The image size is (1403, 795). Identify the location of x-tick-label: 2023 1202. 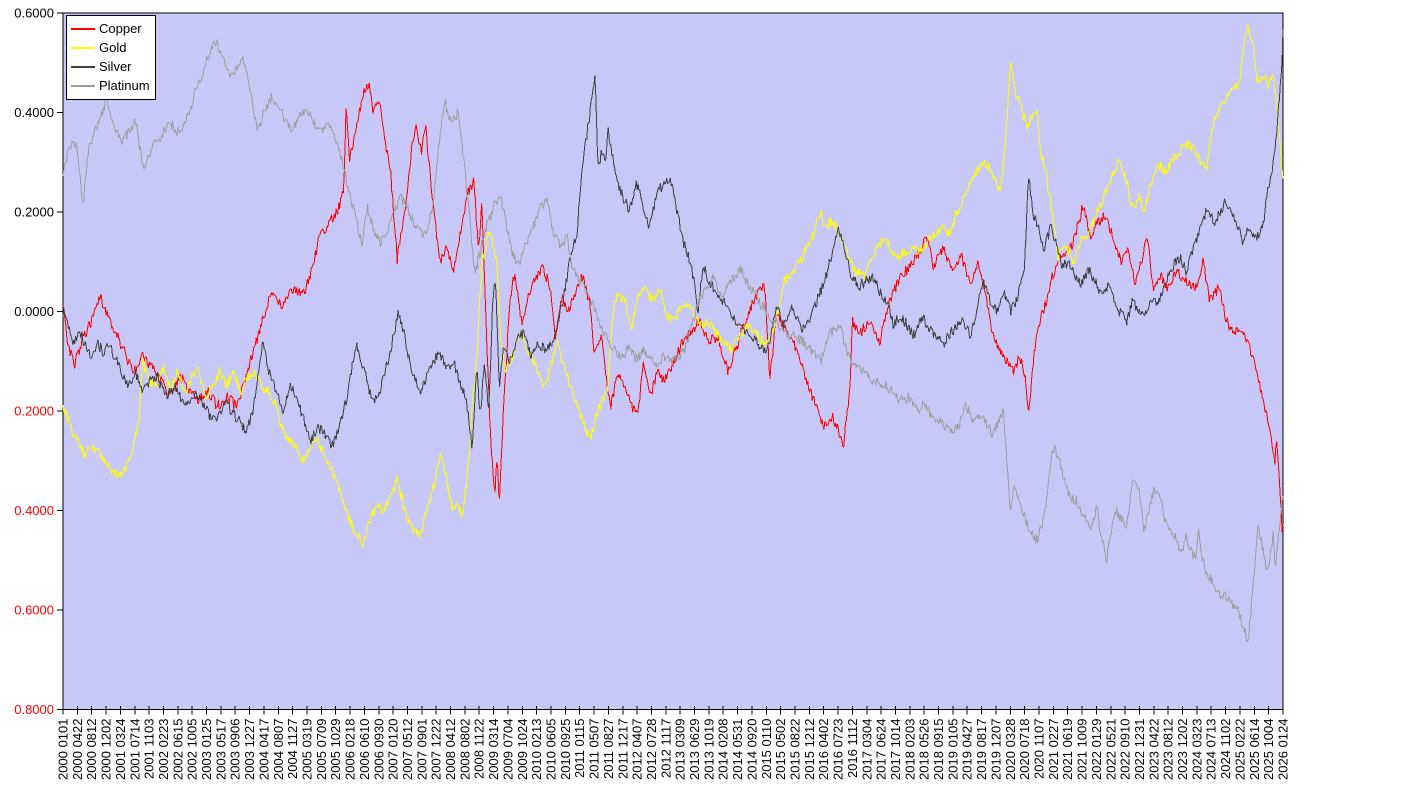
(1182, 749).